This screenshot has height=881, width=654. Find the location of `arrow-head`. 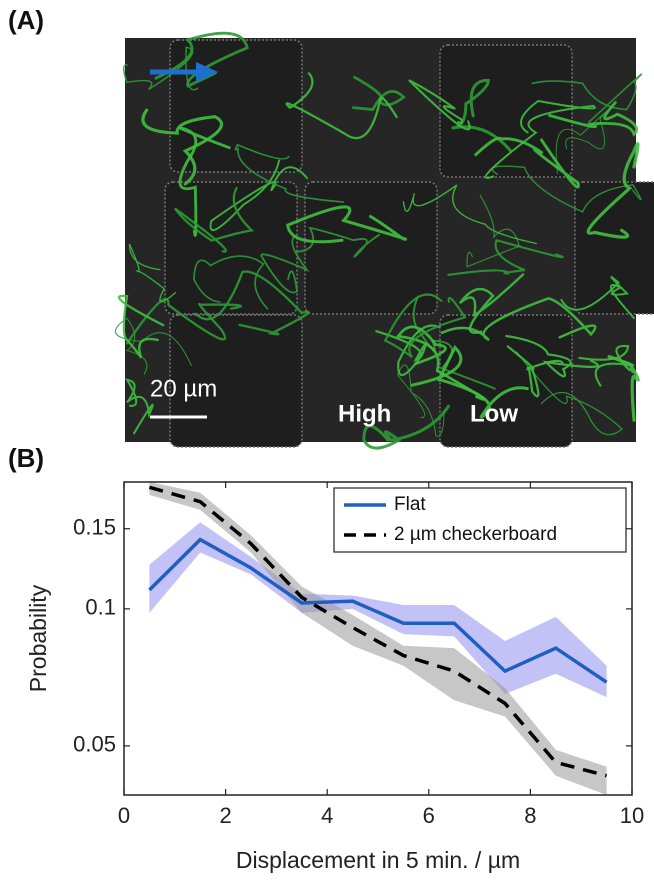

arrow-head is located at coordinates (207, 72).